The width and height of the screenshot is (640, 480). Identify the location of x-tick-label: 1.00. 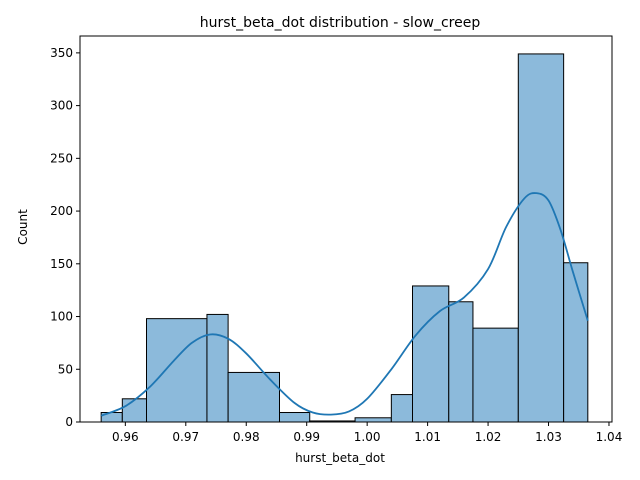
(367, 437).